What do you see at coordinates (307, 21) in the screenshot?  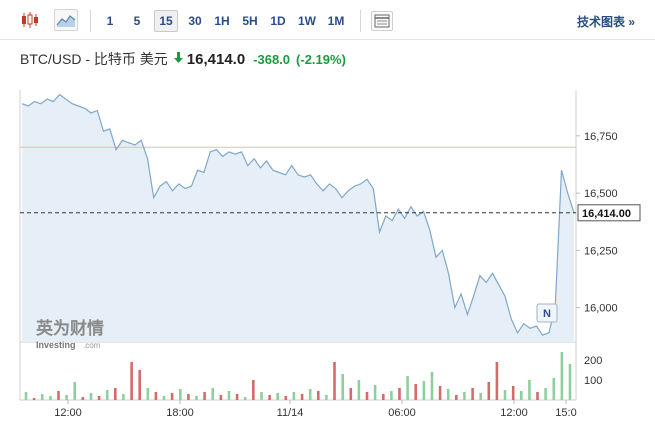 I see `period-1w: 1W` at bounding box center [307, 21].